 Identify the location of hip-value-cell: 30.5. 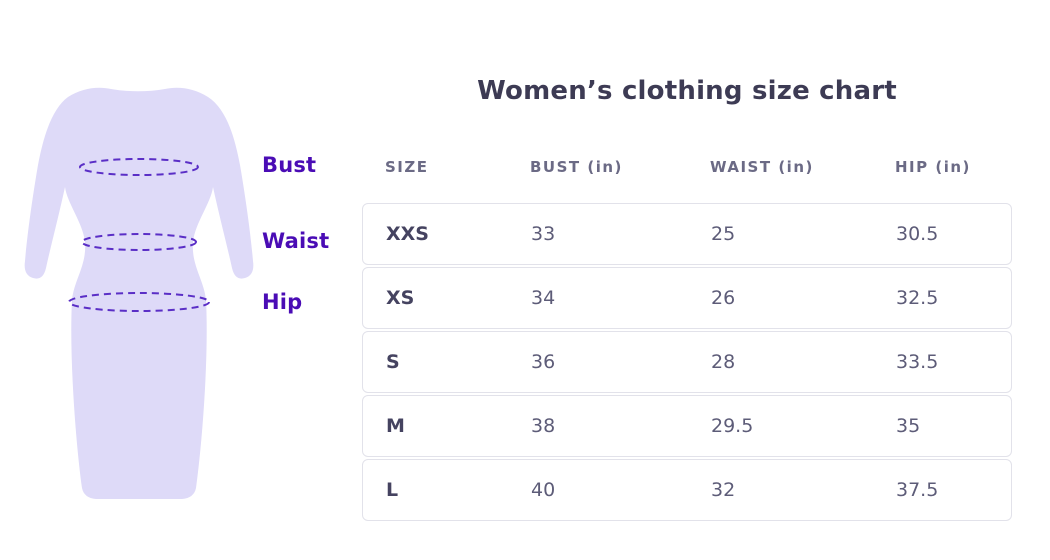
(917, 234).